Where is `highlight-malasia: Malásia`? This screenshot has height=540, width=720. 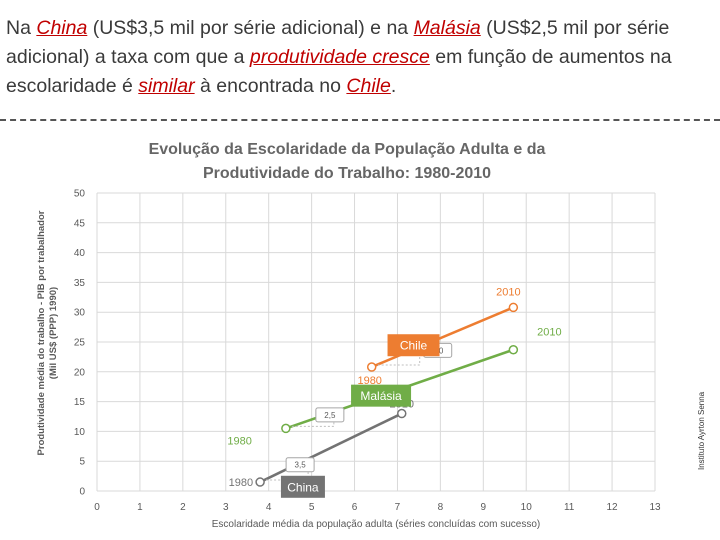
highlight-malasia: Malásia is located at coordinates (447, 28).